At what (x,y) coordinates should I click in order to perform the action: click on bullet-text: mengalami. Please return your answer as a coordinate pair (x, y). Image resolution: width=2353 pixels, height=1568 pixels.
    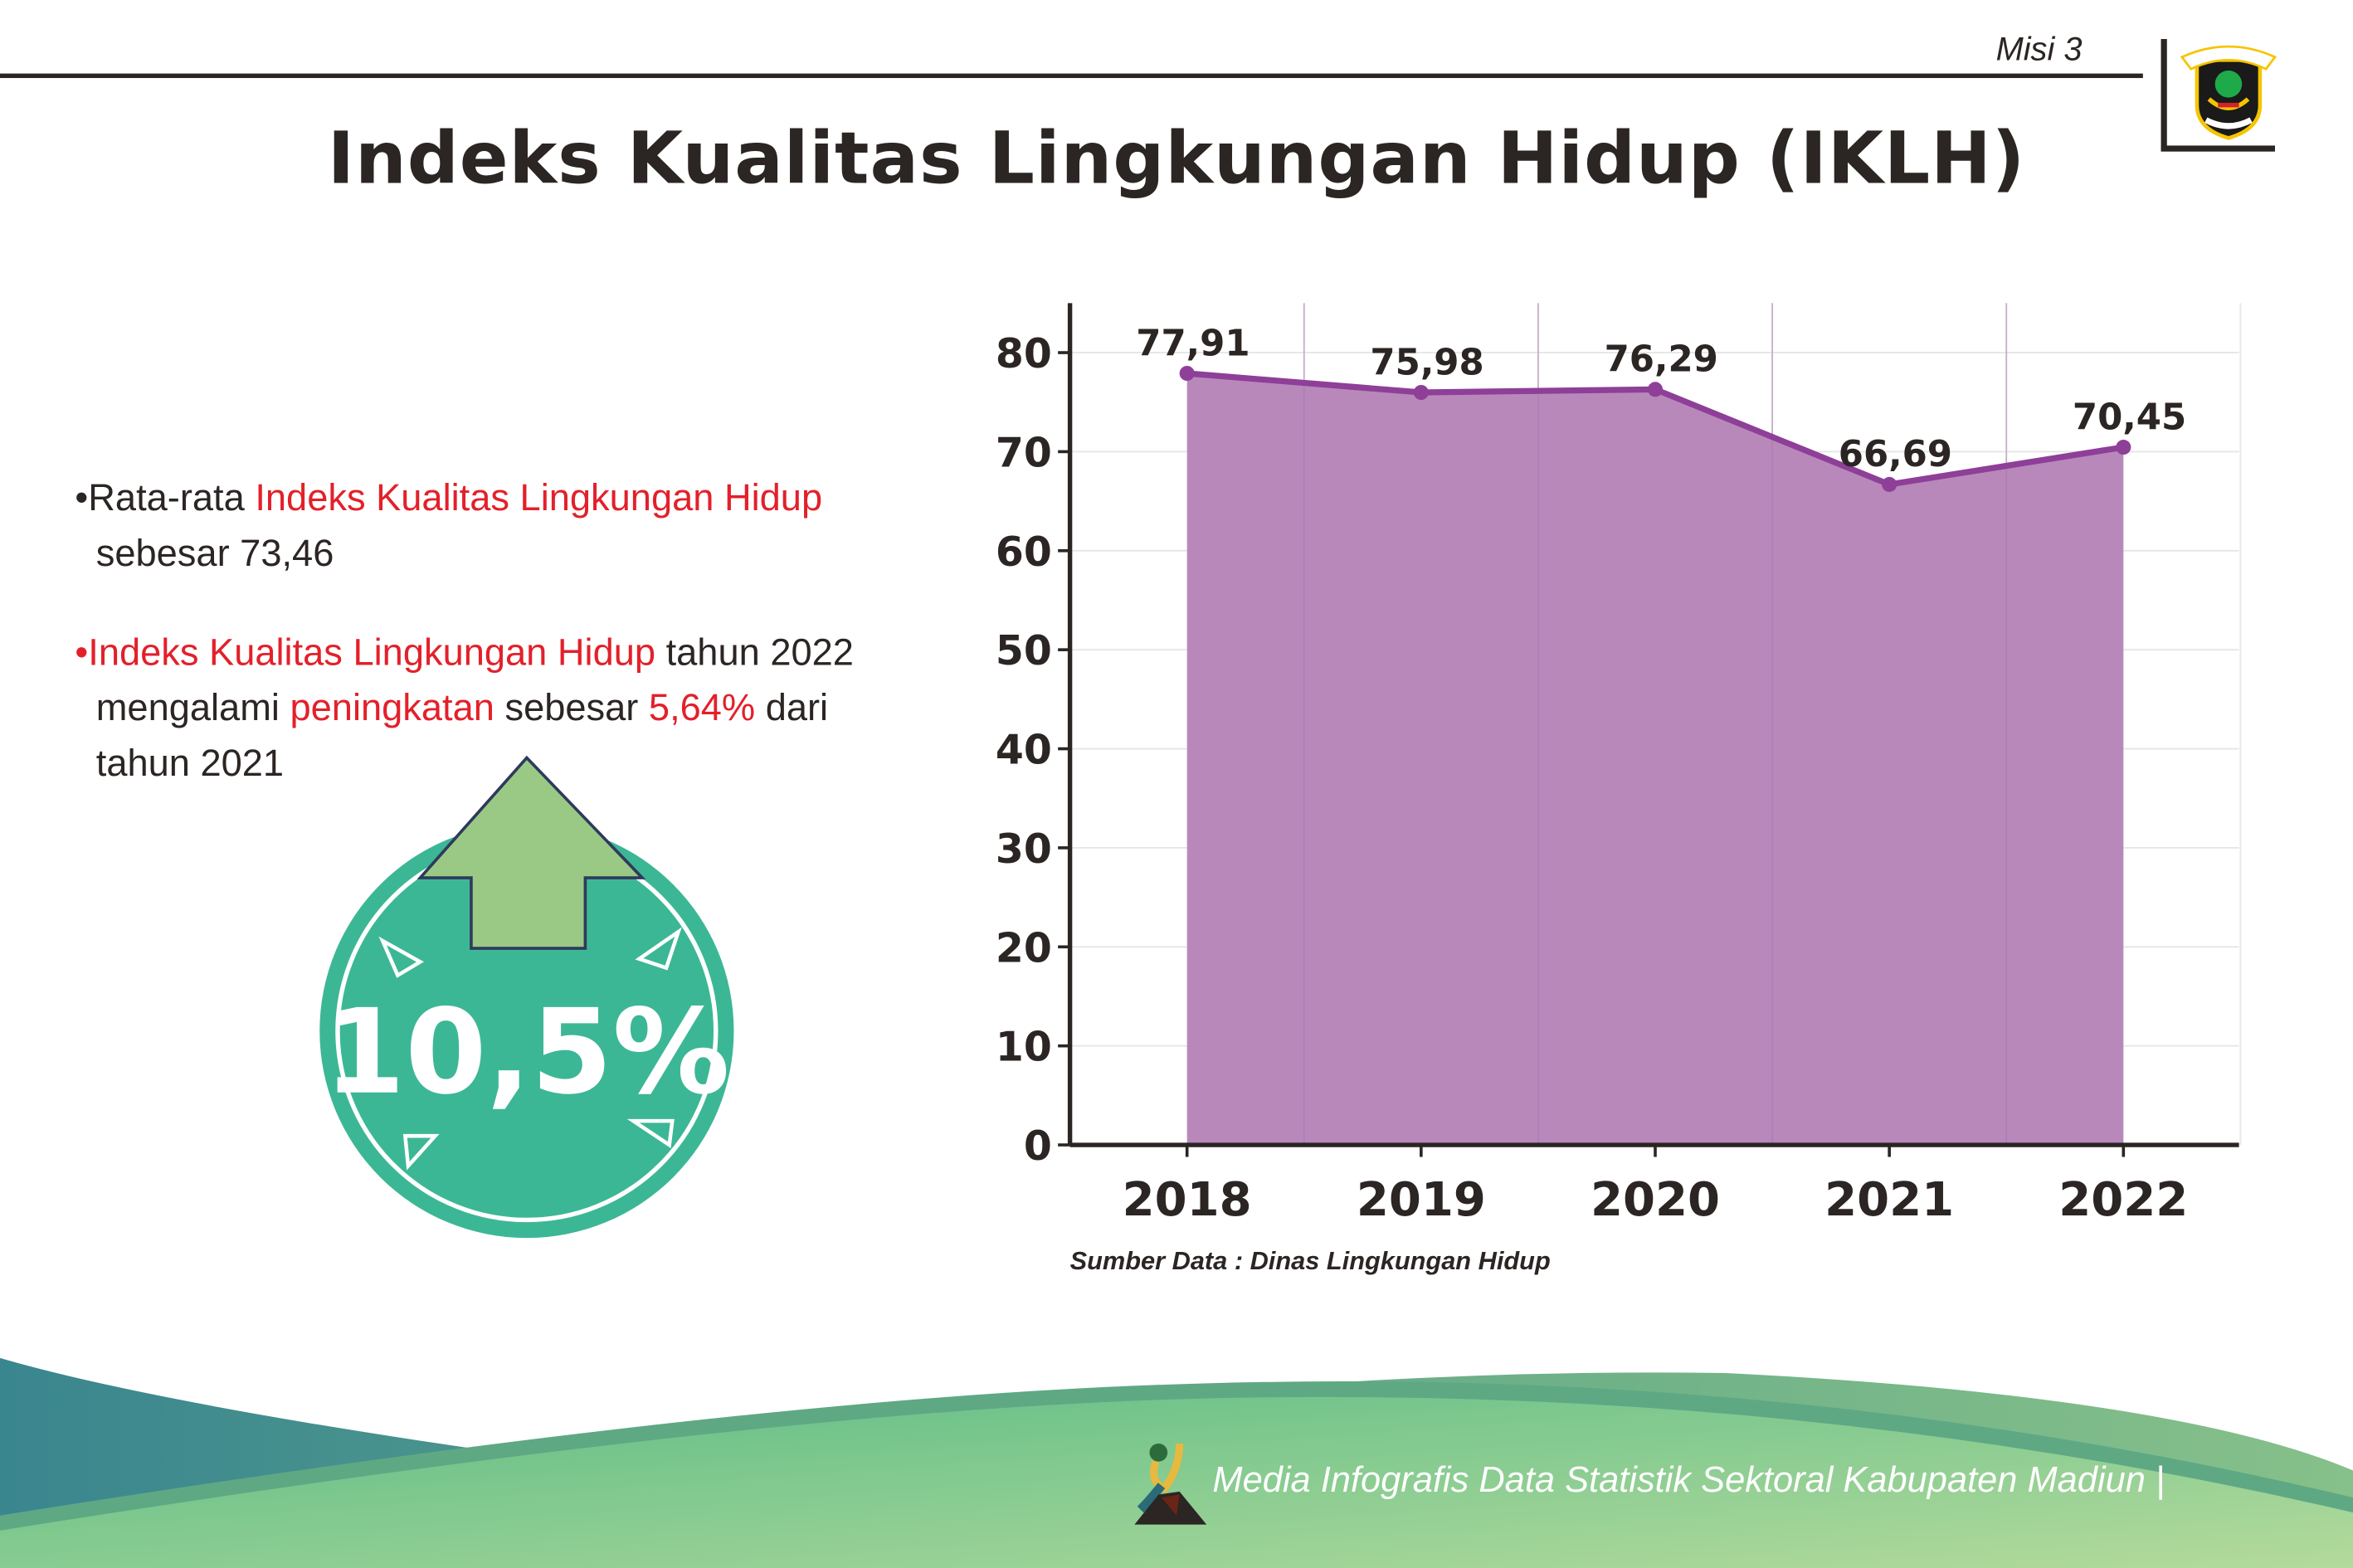
    Looking at the image, I should click on (192, 708).